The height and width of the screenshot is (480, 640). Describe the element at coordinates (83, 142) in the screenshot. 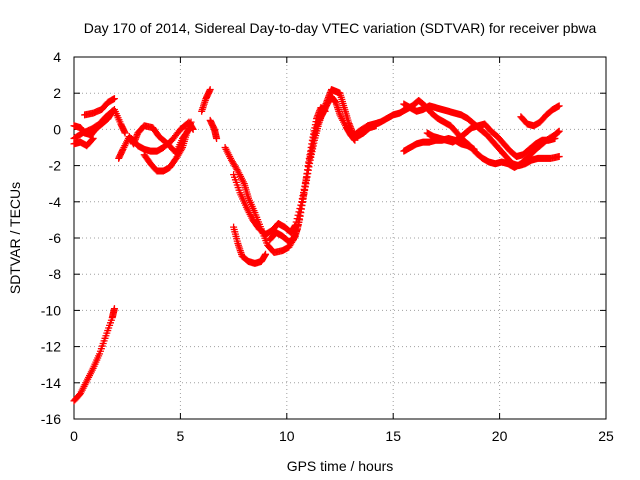

I see `series-track-a` at that location.